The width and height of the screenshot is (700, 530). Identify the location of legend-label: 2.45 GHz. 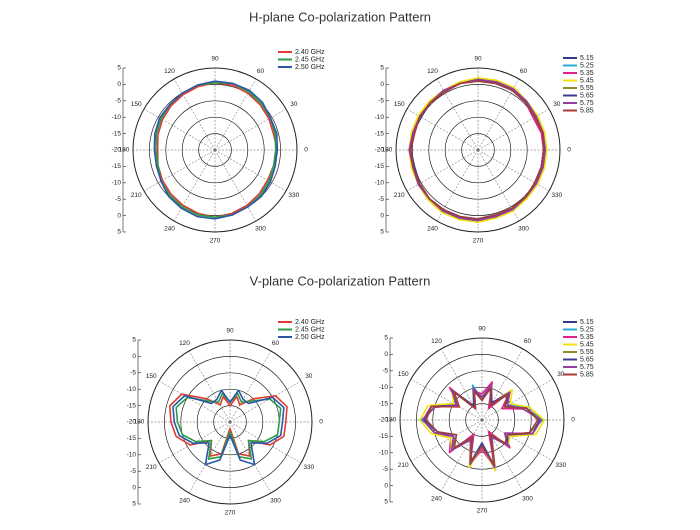
(310, 329).